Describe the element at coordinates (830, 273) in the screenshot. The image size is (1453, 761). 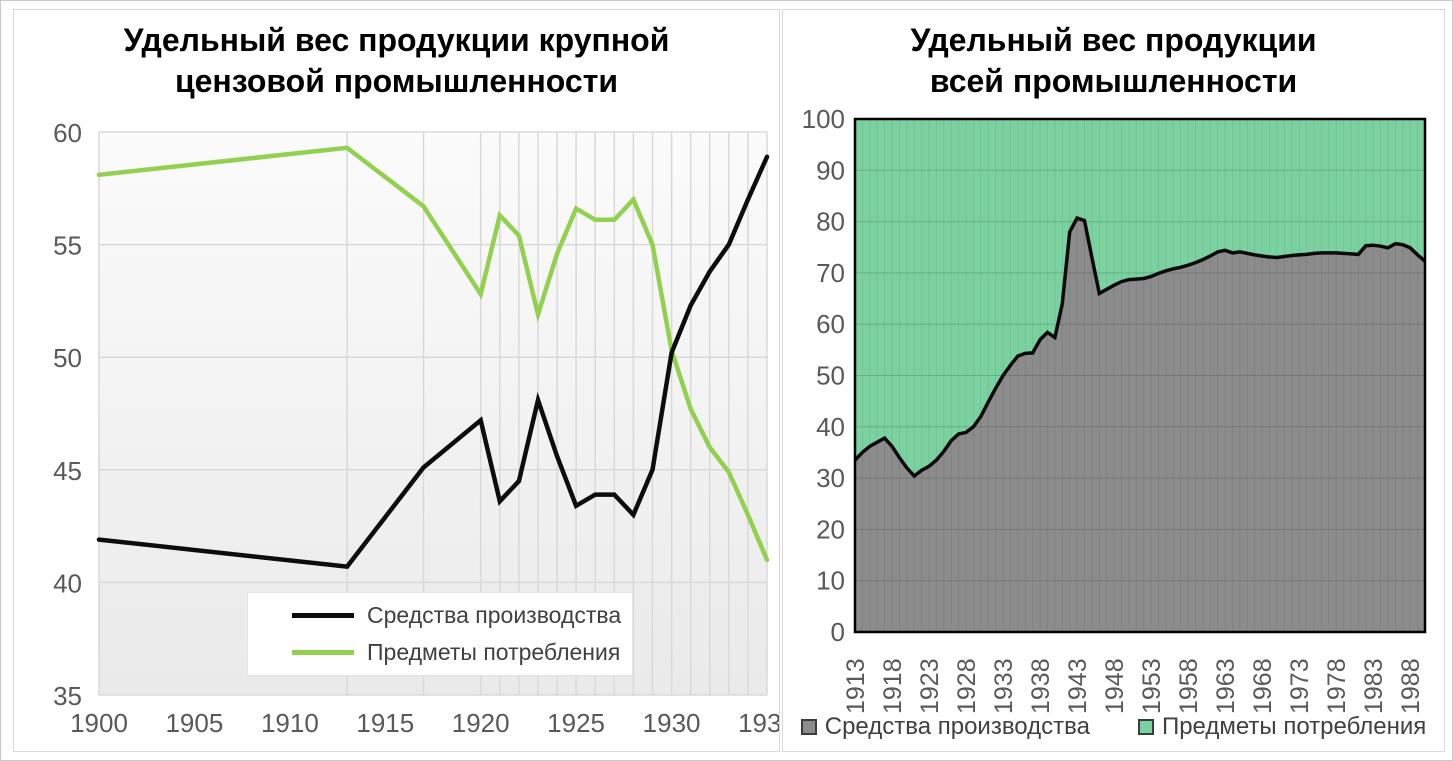
I see `y-tick-label: 70` at that location.